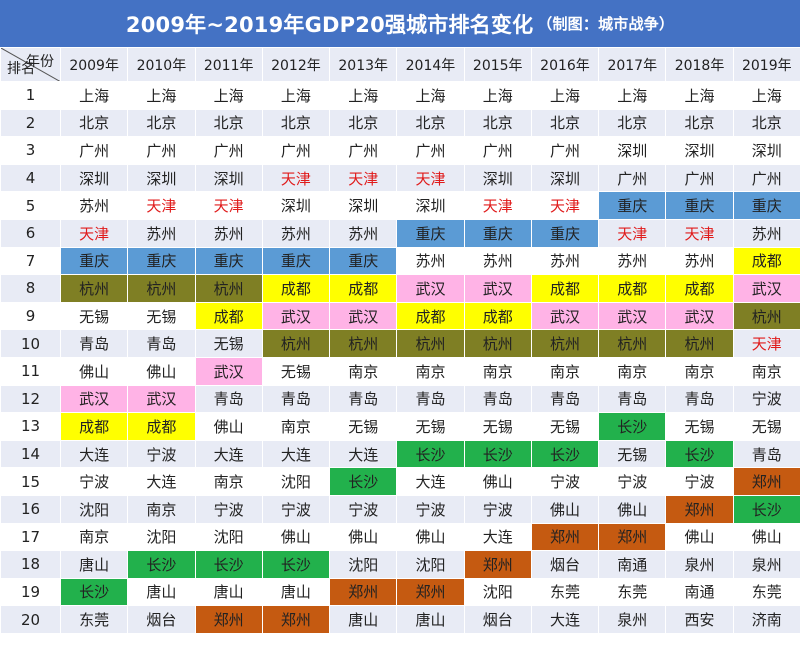 This screenshot has width=800, height=662. What do you see at coordinates (699, 564) in the screenshot?
I see `city-cell: 泉州` at bounding box center [699, 564].